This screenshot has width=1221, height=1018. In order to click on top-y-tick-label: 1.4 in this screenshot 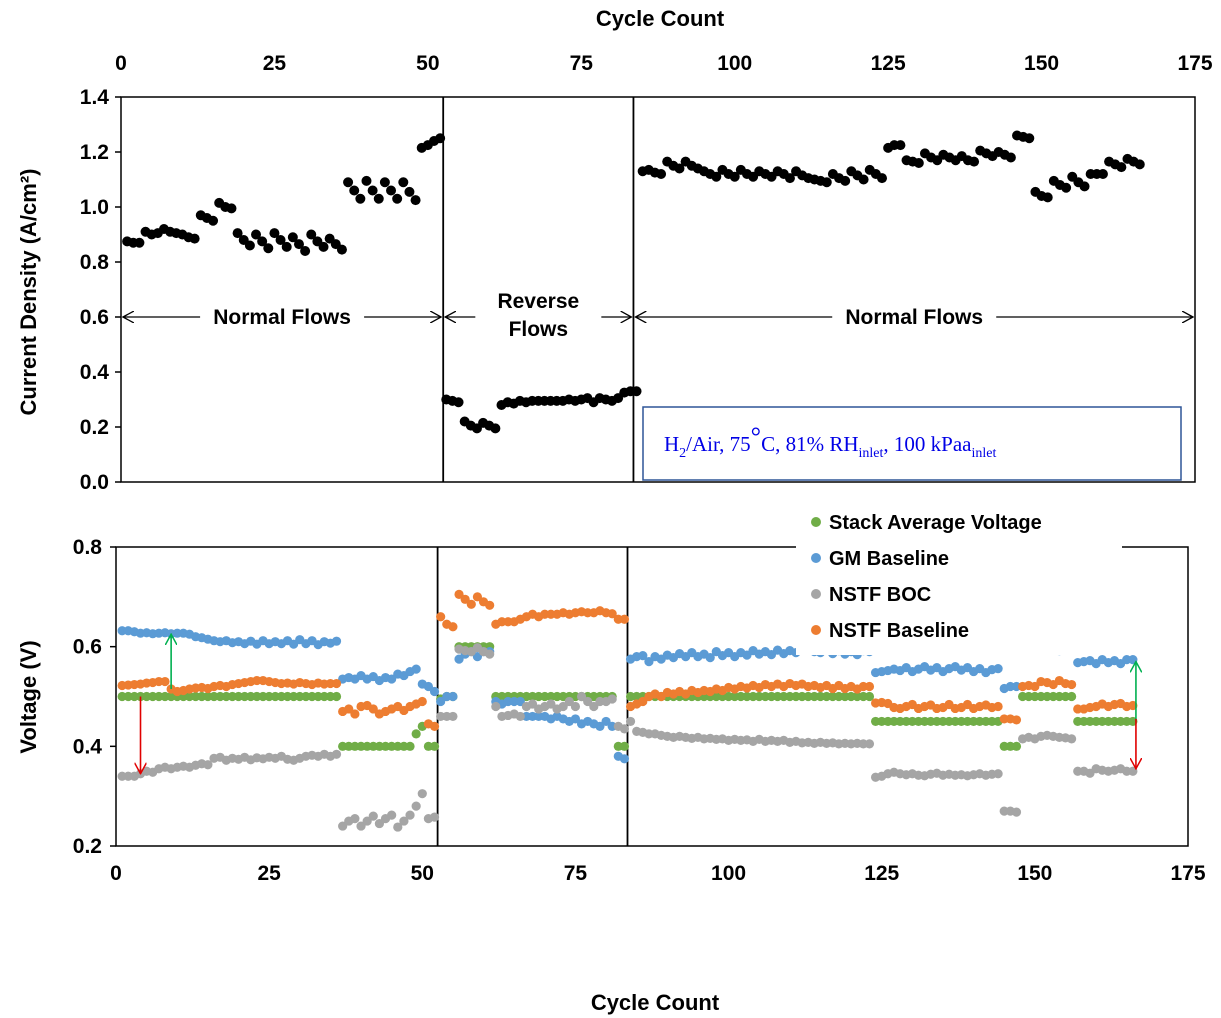, I will do `click(95, 97)`.